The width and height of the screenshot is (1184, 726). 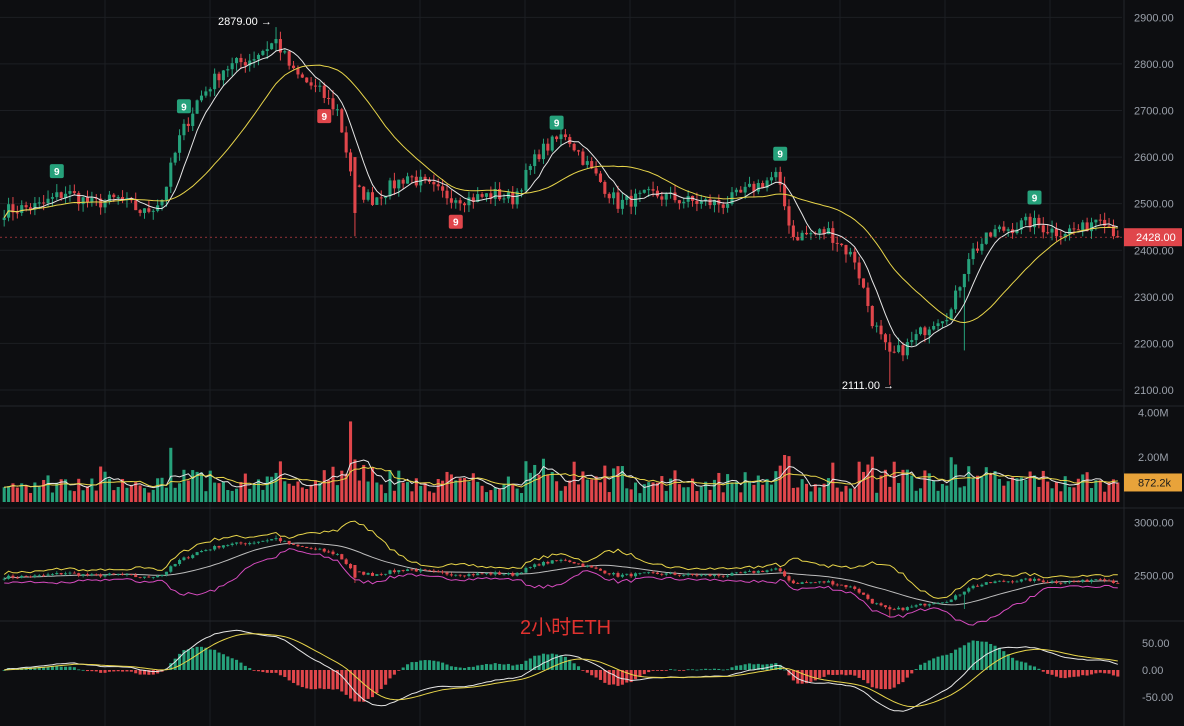 What do you see at coordinates (561, 474) in the screenshot?
I see `volume-ma-fast` at bounding box center [561, 474].